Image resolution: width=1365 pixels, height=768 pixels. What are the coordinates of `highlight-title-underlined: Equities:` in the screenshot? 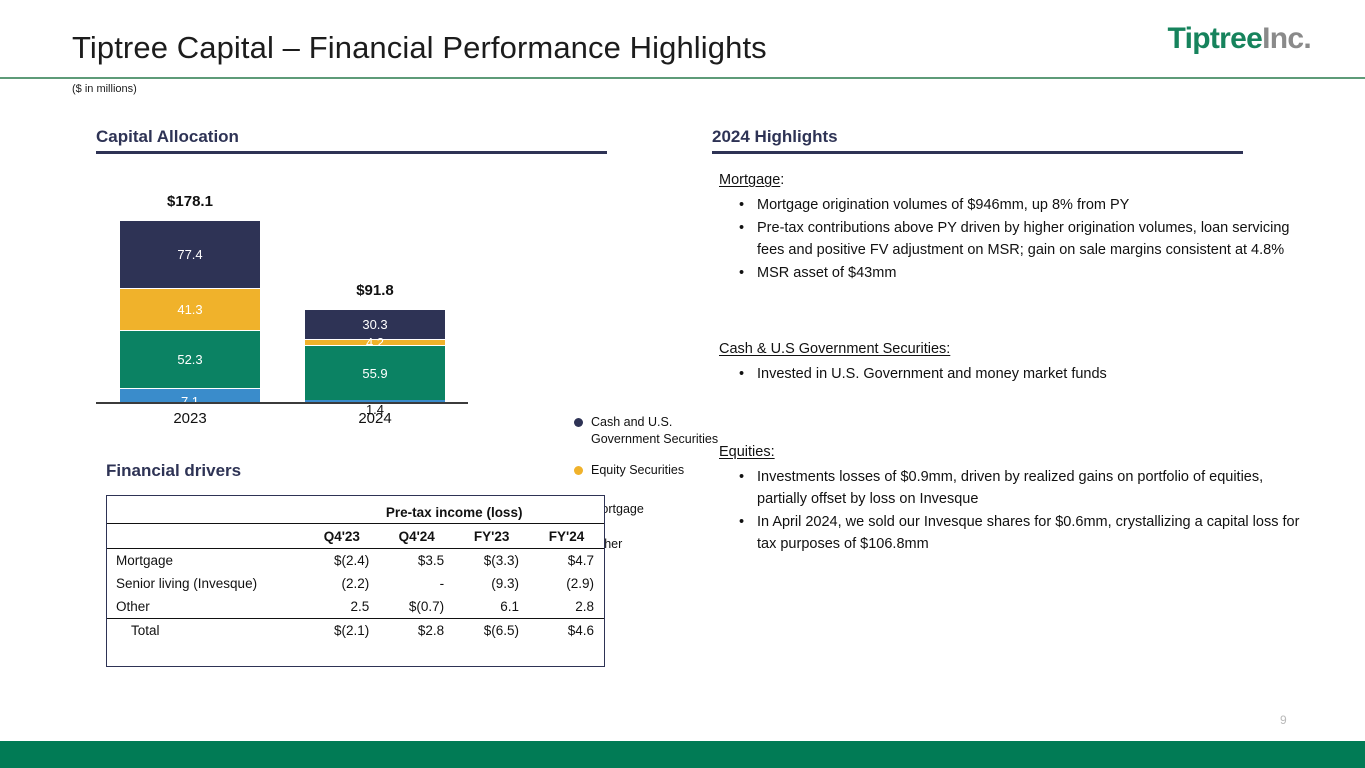 It's located at (747, 451).